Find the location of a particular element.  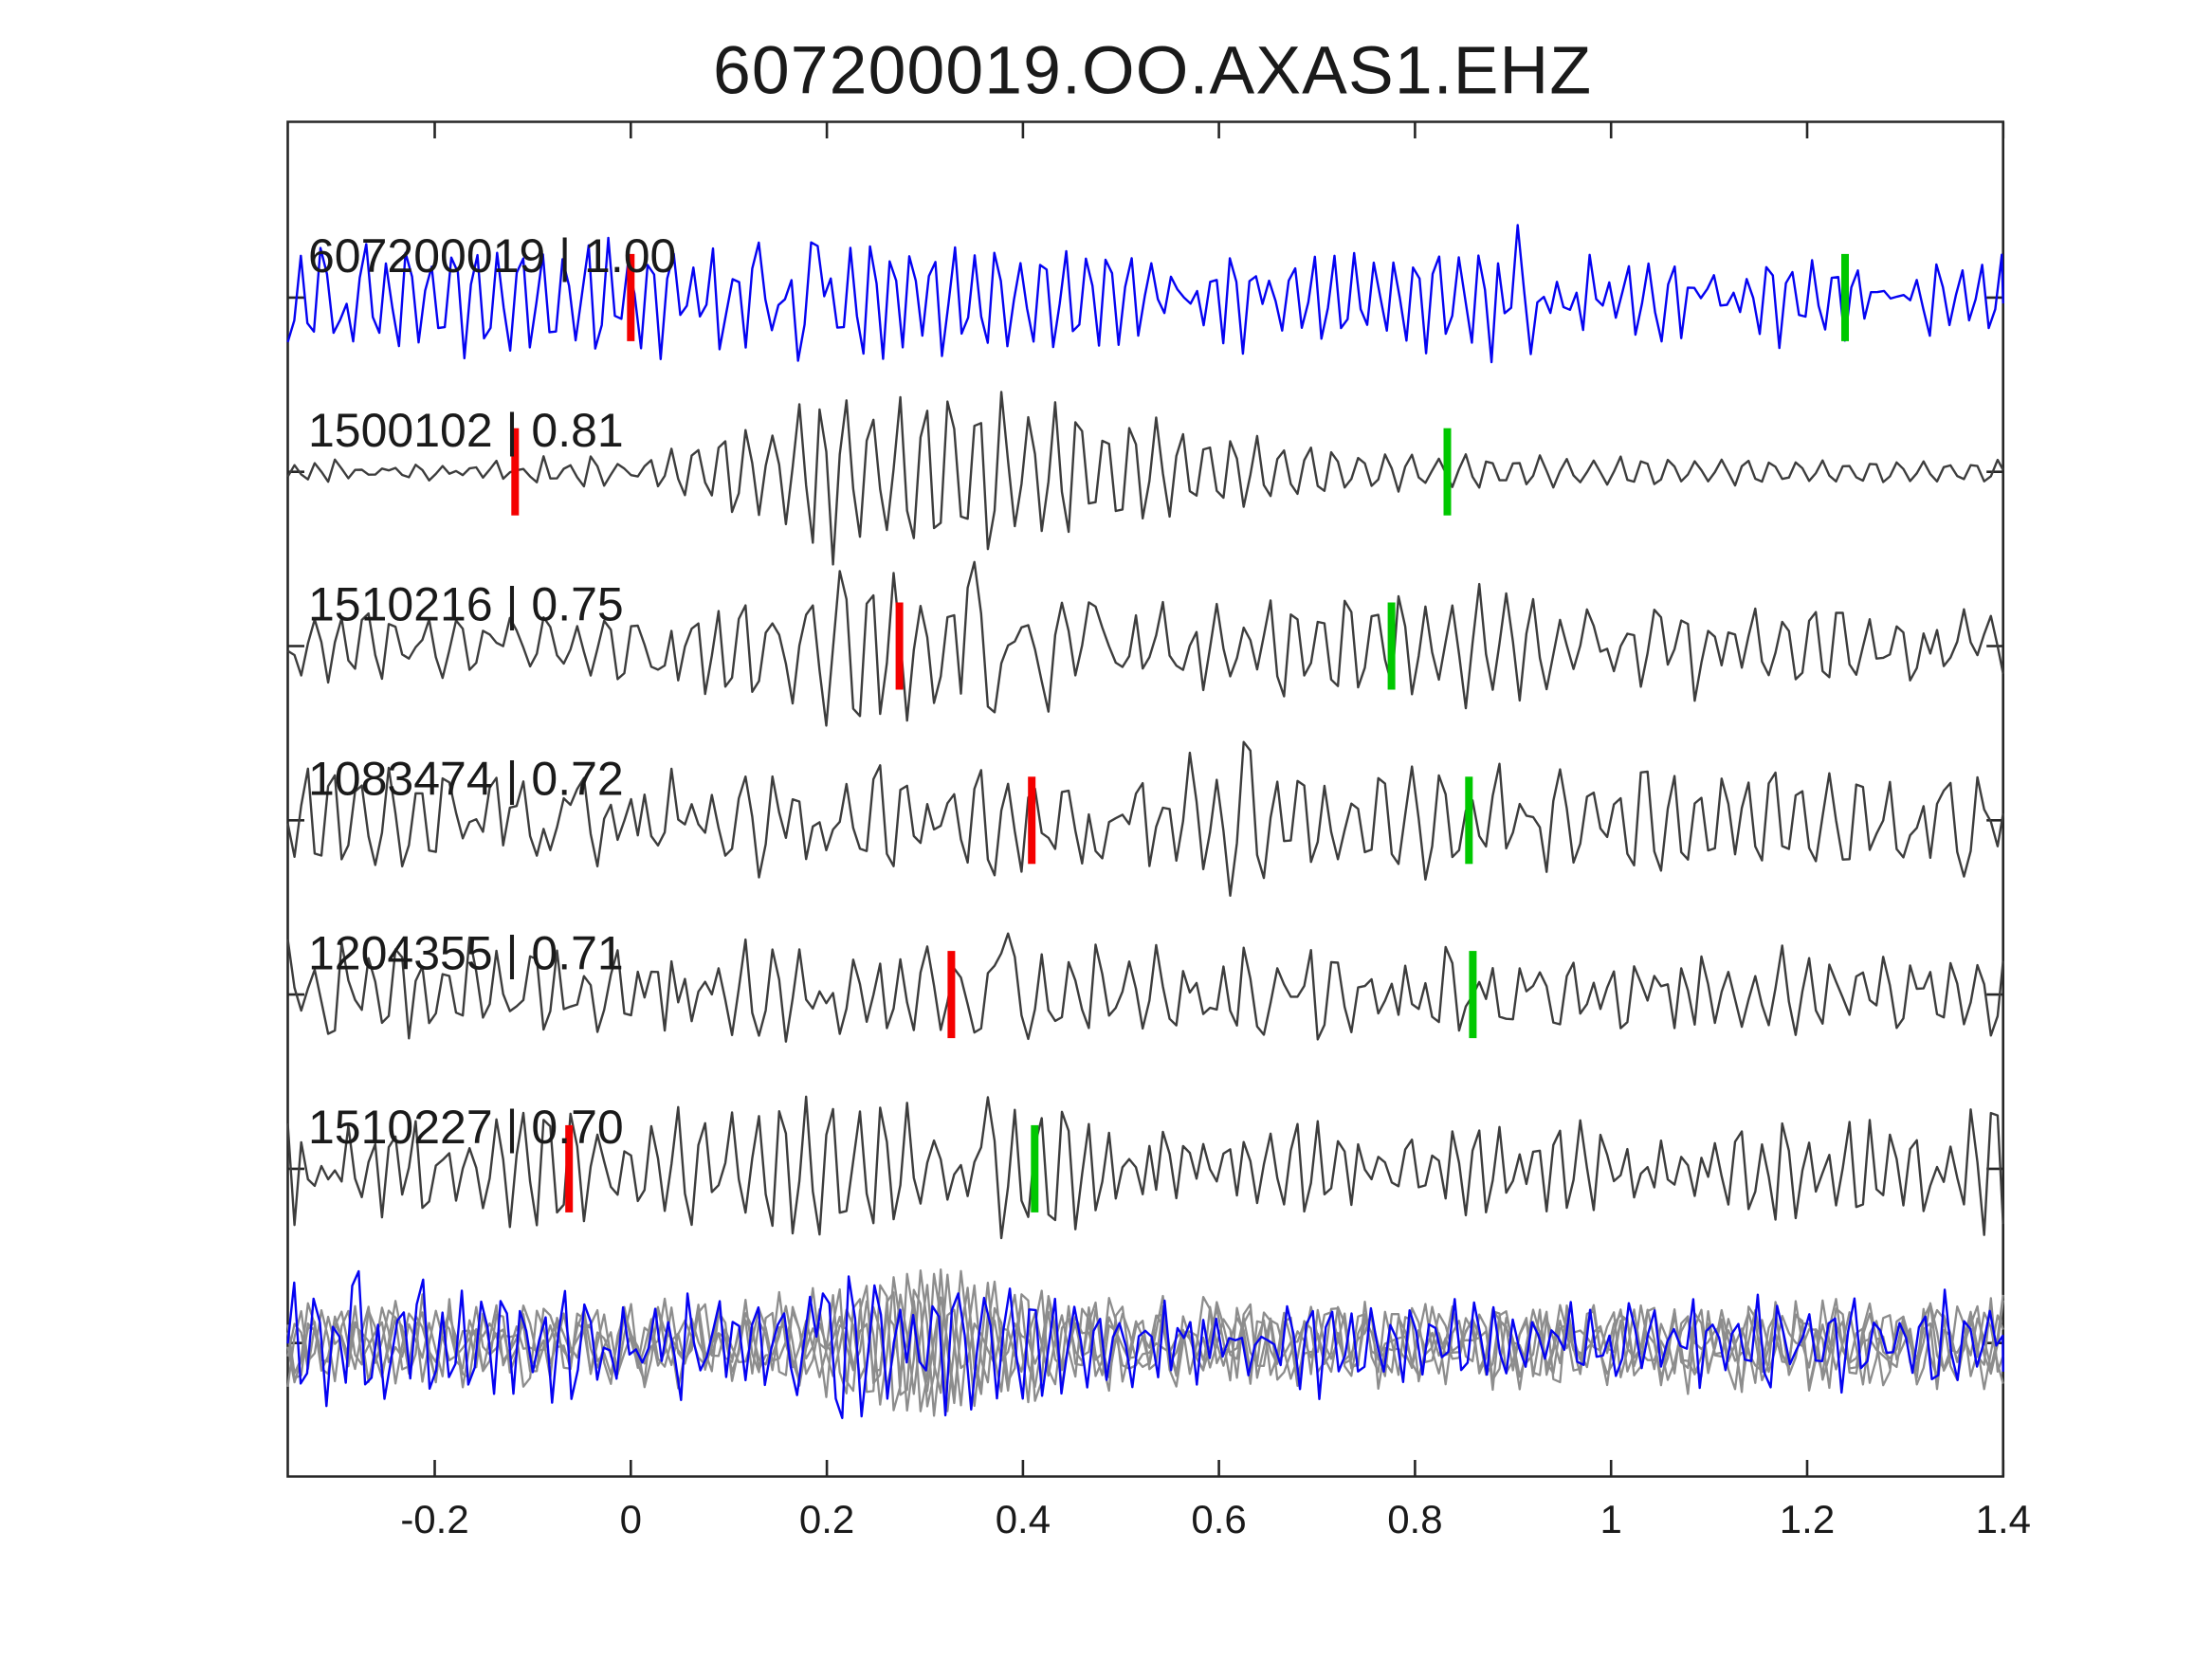

svg-text: 1.2 is located at coordinates (1807, 1519).